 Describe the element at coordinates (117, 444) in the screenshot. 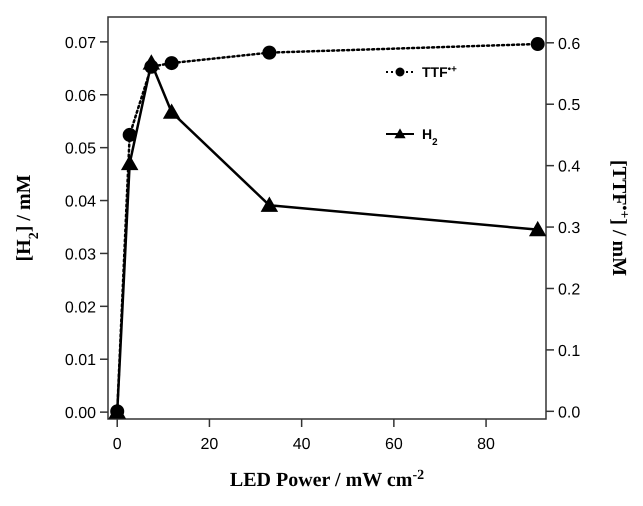

I see `x-tick-label: 0` at that location.